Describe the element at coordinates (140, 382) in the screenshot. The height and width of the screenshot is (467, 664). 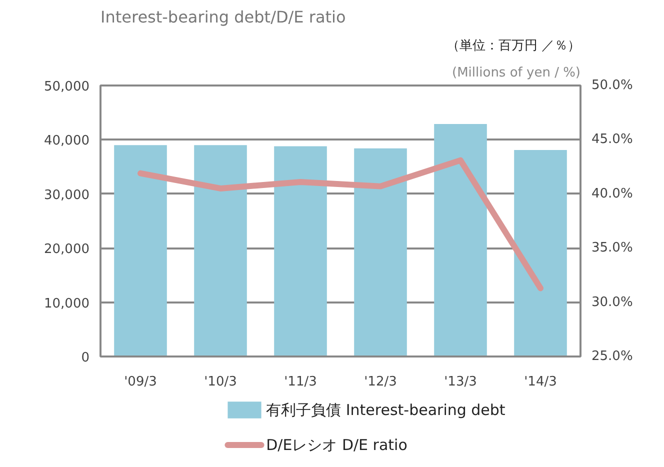
I see `x-tick-label: '09/3` at that location.